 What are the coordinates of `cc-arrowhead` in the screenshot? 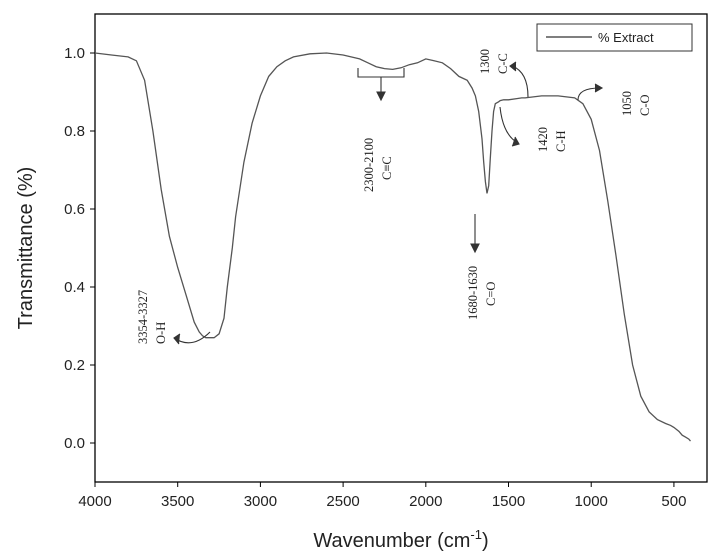 It's located at (513, 66).